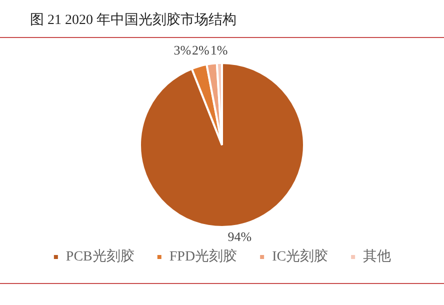  I want to click on data-label: 1%, so click(219, 50).